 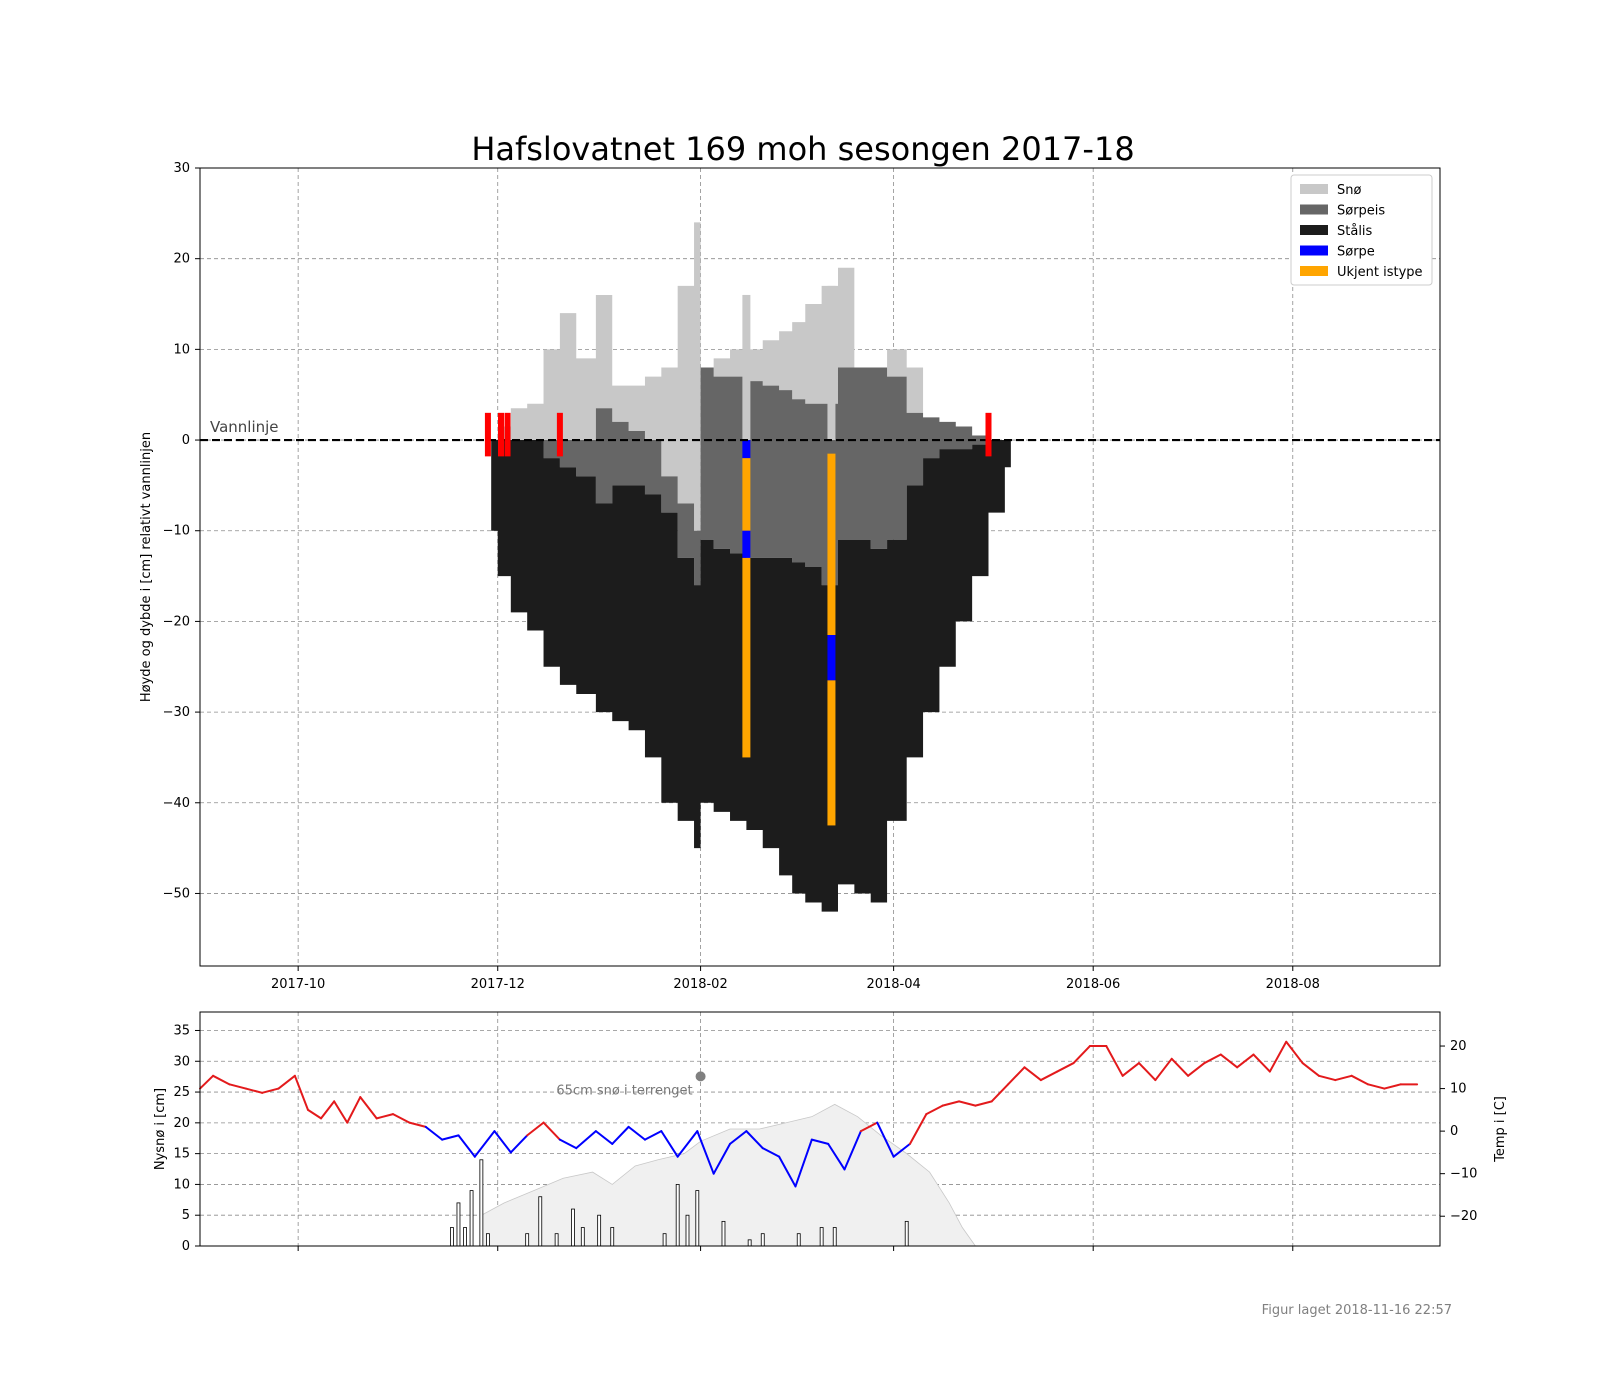 I want to click on legend: Snø Sørpeis Stålis Sørpe Ukjent istype, so click(x=1361, y=230).